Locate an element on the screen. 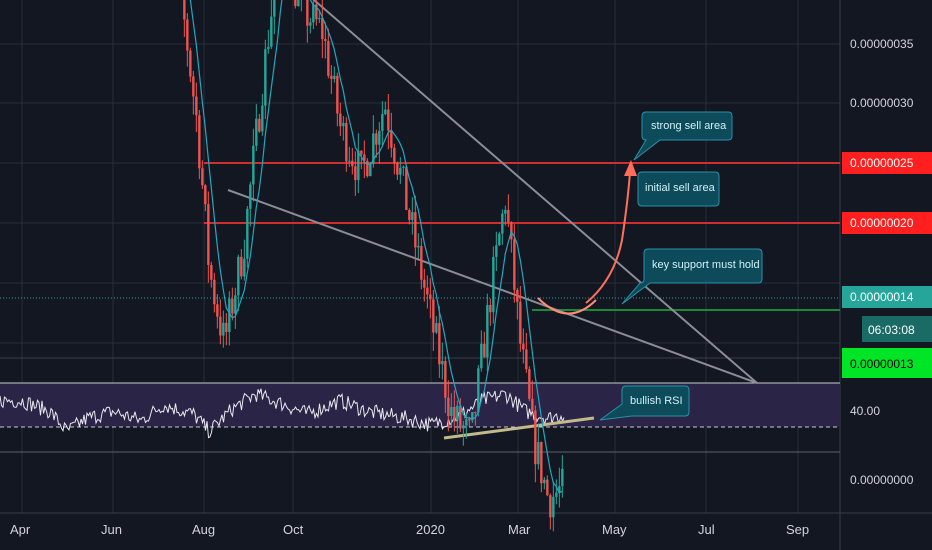 This screenshot has height=550, width=932. time-label-oct: Oct is located at coordinates (293, 529).